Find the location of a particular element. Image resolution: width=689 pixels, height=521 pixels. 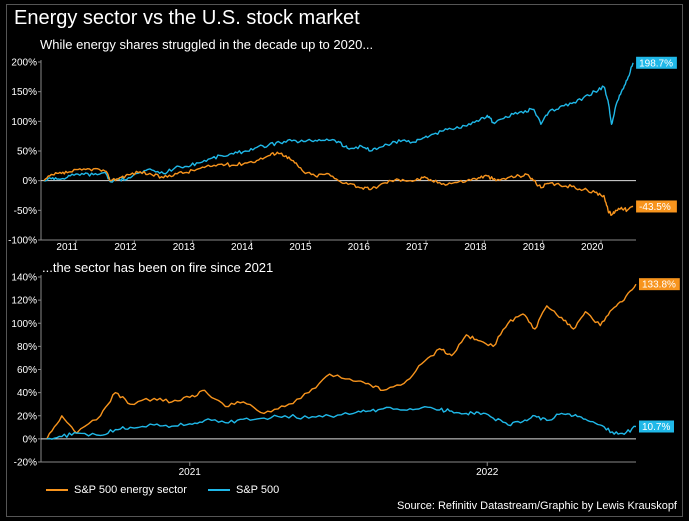

chart-title: Energy sector vs the U.S. stock market is located at coordinates (187, 18).